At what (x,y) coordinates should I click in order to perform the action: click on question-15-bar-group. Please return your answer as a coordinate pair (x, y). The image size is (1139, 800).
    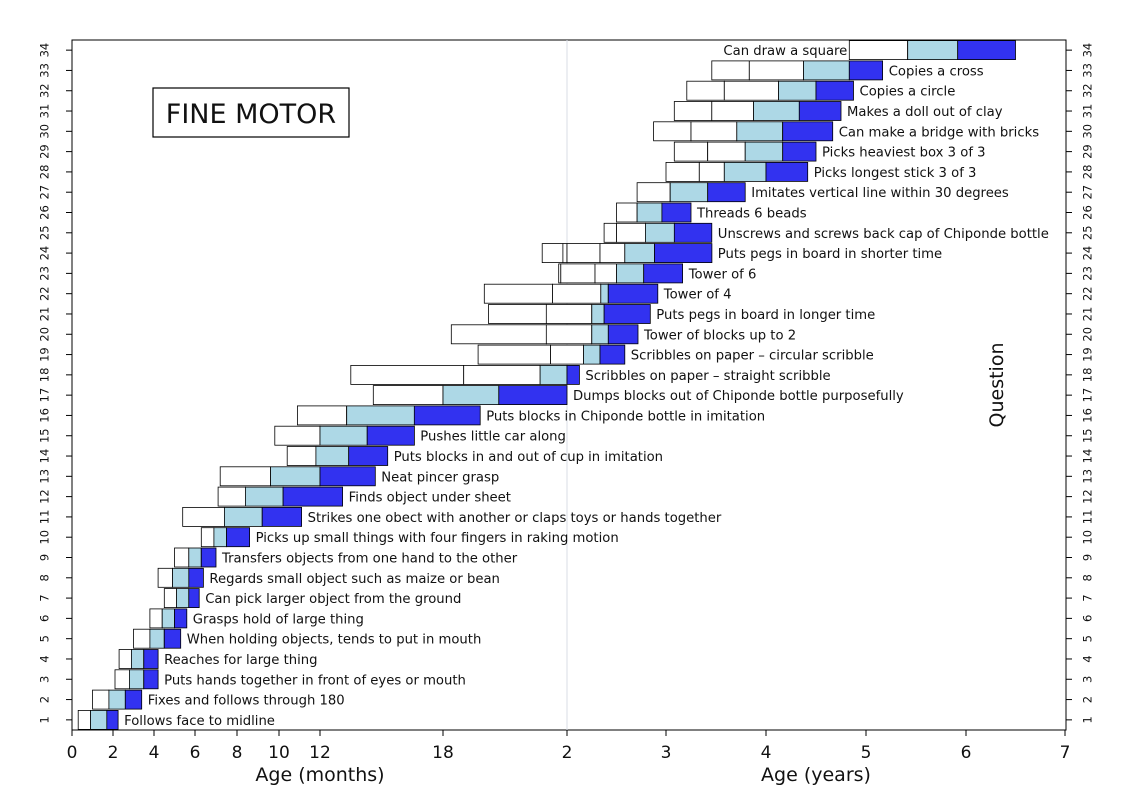
    Looking at the image, I should click on (344, 435).